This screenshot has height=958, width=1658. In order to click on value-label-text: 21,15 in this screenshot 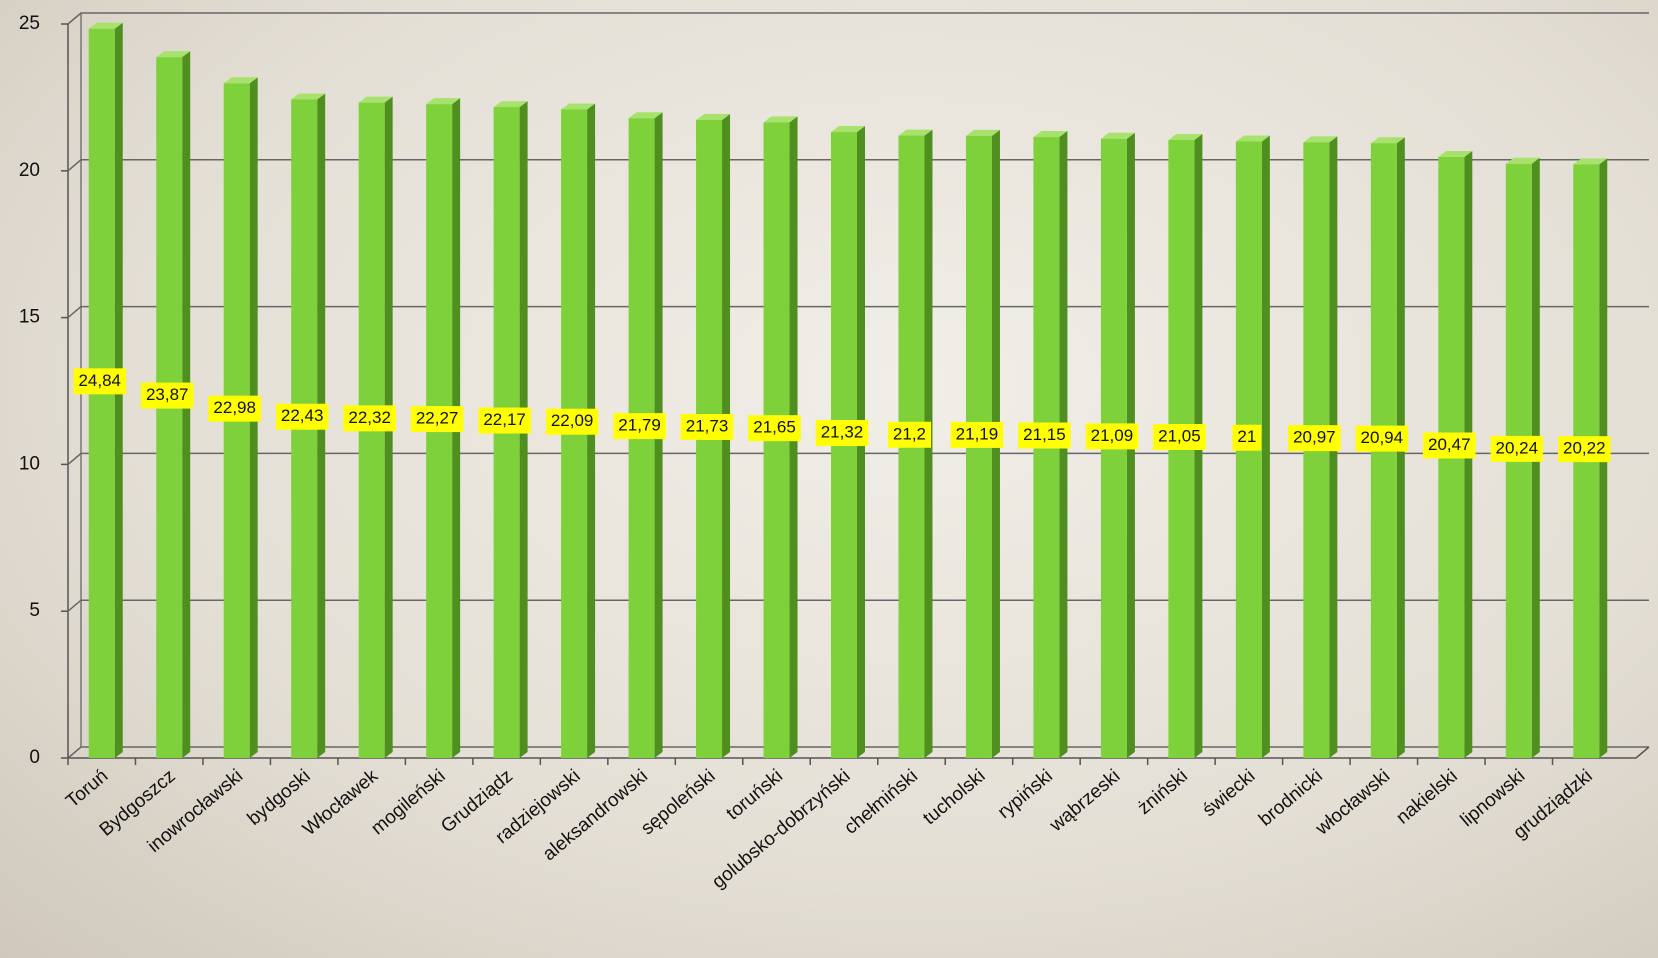, I will do `click(1044, 434)`.